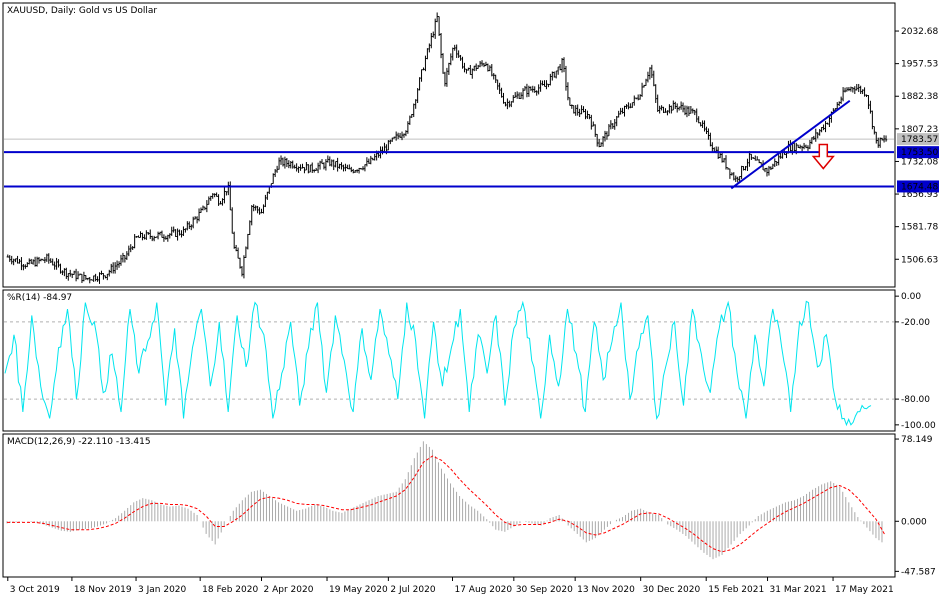  I want to click on chart-title: XAUUSD, Daily: Gold vs US Dollar, so click(82, 11).